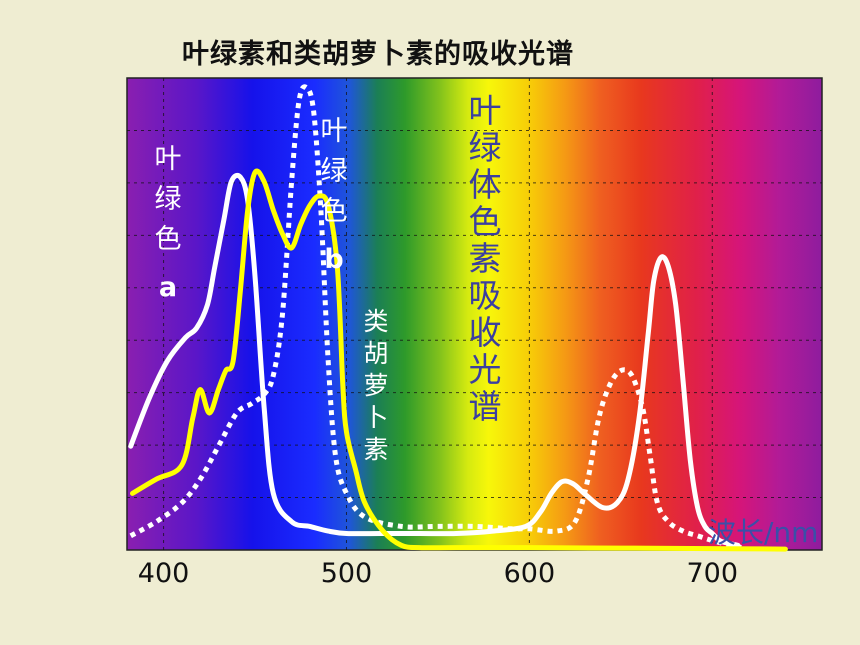 The image size is (860, 645). I want to click on label-chlorophyll-a-char: 绿, so click(168, 199).